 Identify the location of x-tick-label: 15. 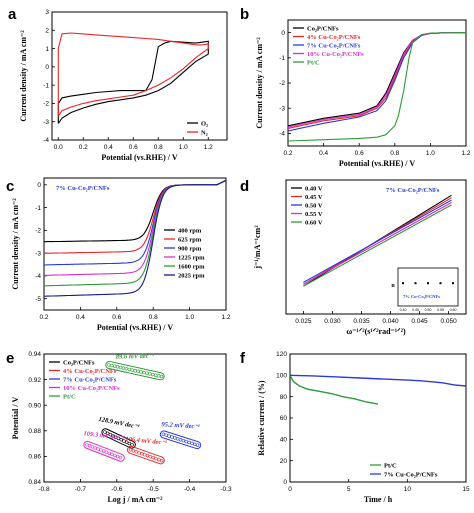
(466, 489).